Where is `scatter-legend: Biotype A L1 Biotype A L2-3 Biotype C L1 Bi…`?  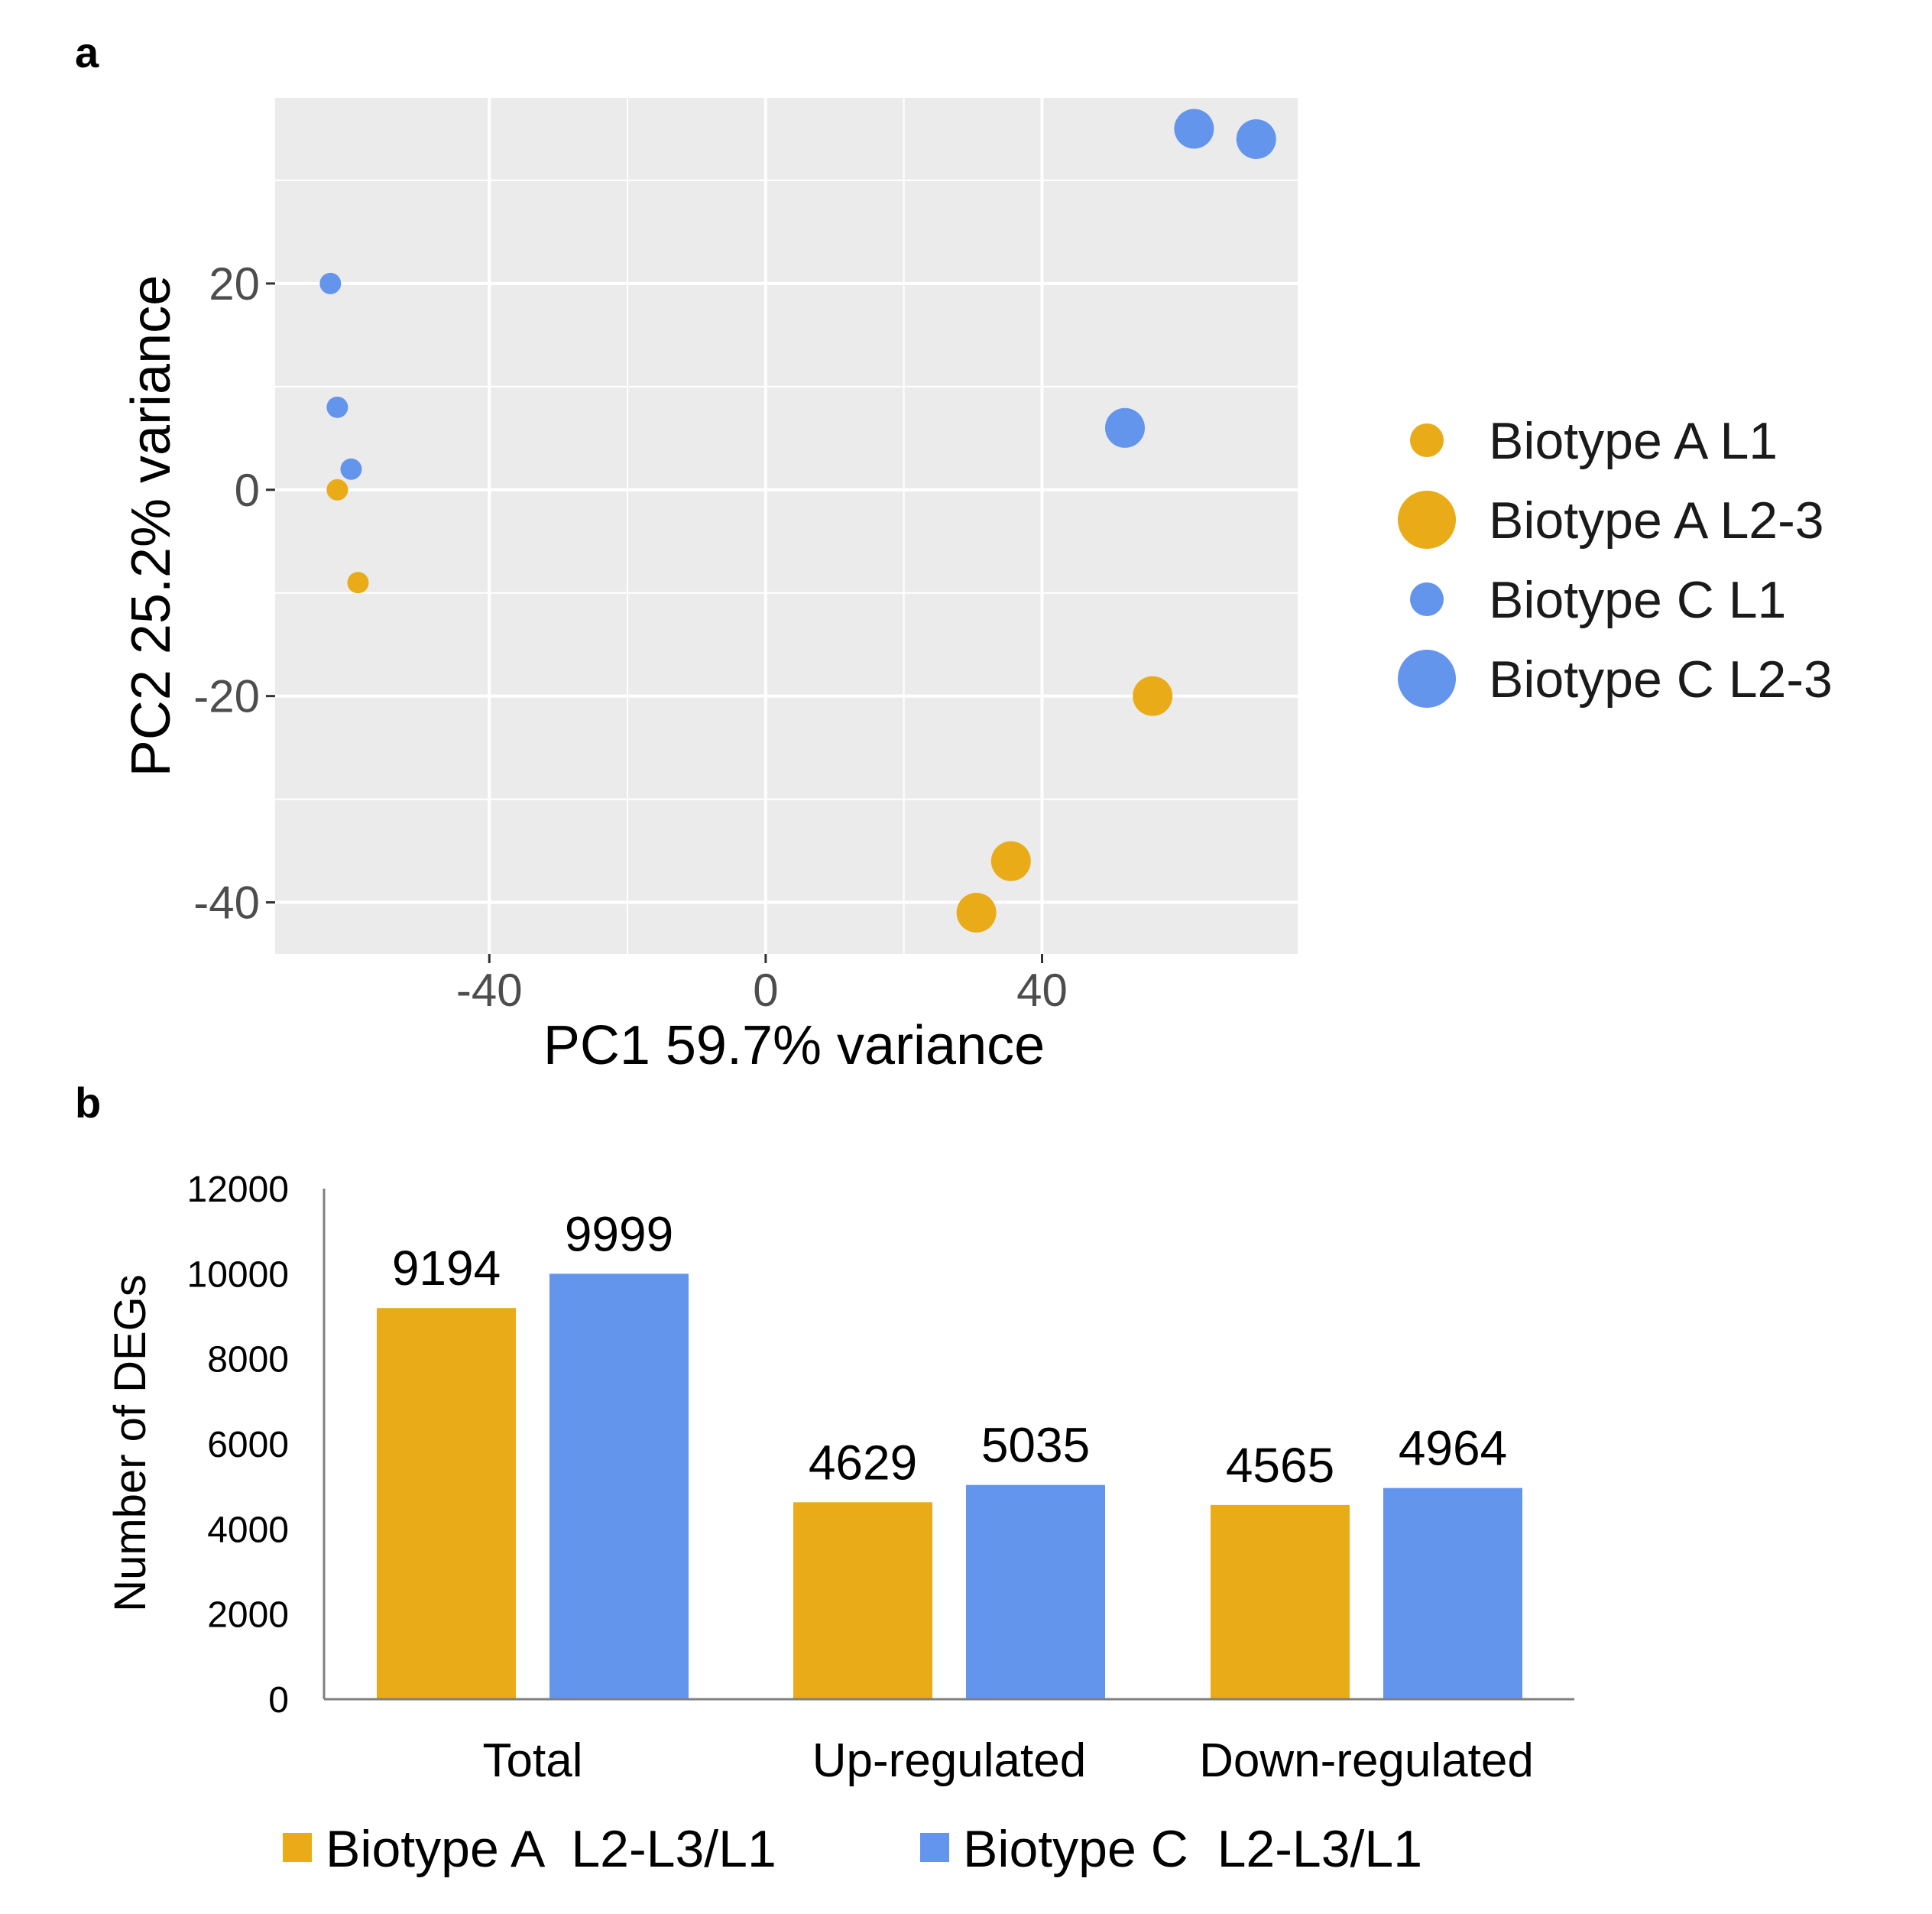 scatter-legend: Biotype A L1 Biotype A L2-3 Biotype C L1 Bi… is located at coordinates (1615, 560).